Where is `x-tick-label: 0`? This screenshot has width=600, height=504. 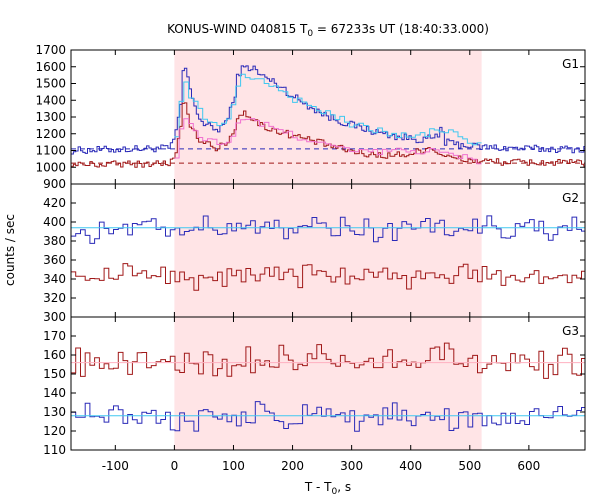 x-tick-label: 0 is located at coordinates (175, 466).